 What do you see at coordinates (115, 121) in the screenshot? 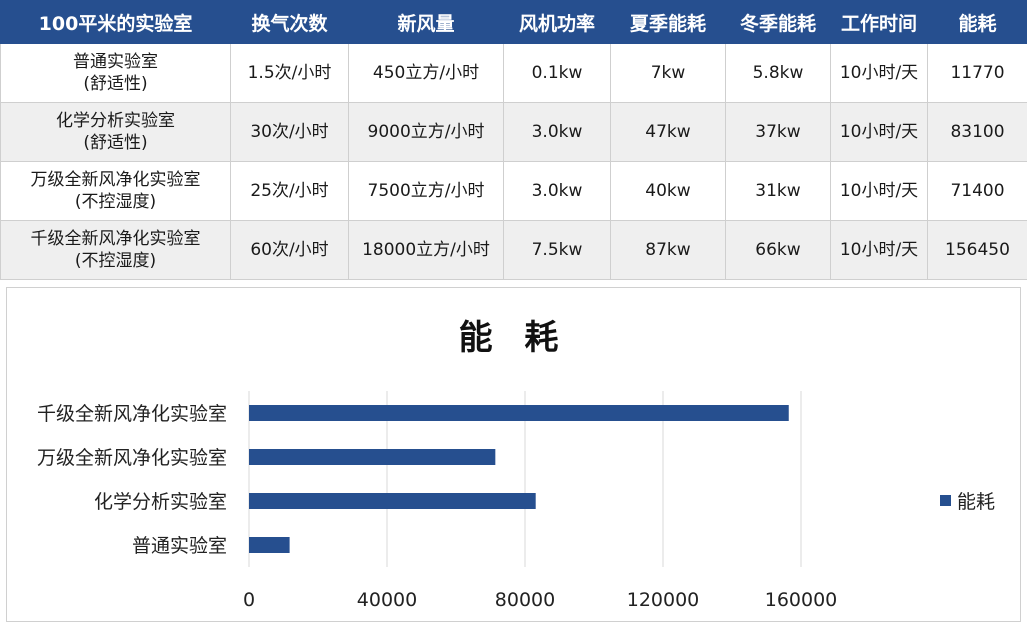
I see `room-name: 化学分析实验室` at bounding box center [115, 121].